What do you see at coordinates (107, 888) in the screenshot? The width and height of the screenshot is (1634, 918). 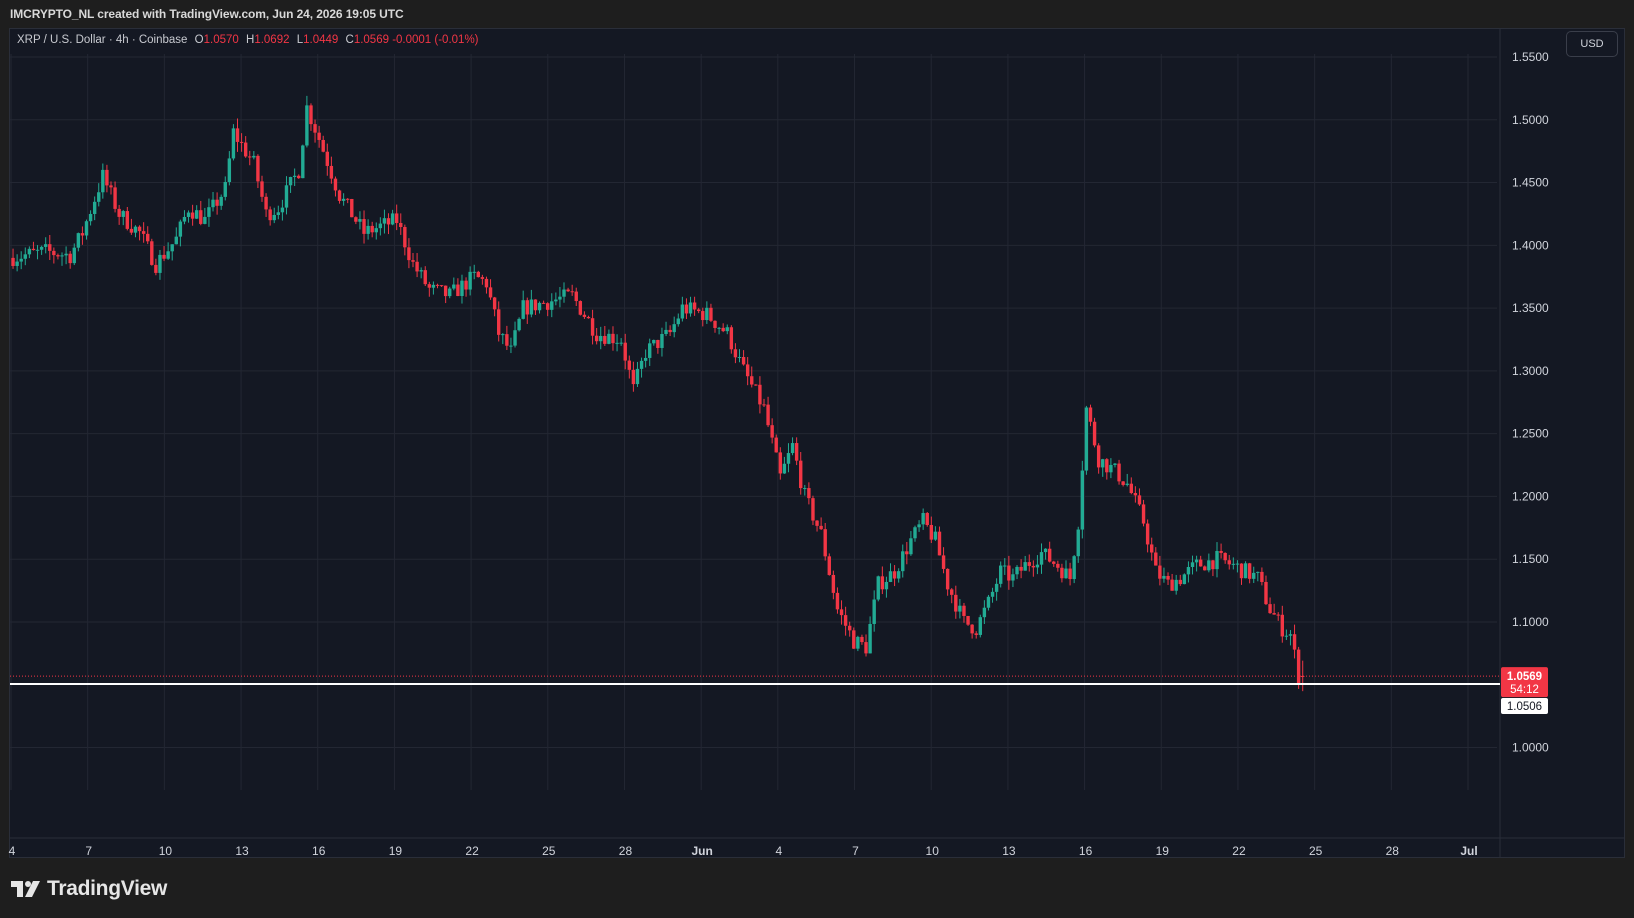 I see `brand-name: TradingView` at bounding box center [107, 888].